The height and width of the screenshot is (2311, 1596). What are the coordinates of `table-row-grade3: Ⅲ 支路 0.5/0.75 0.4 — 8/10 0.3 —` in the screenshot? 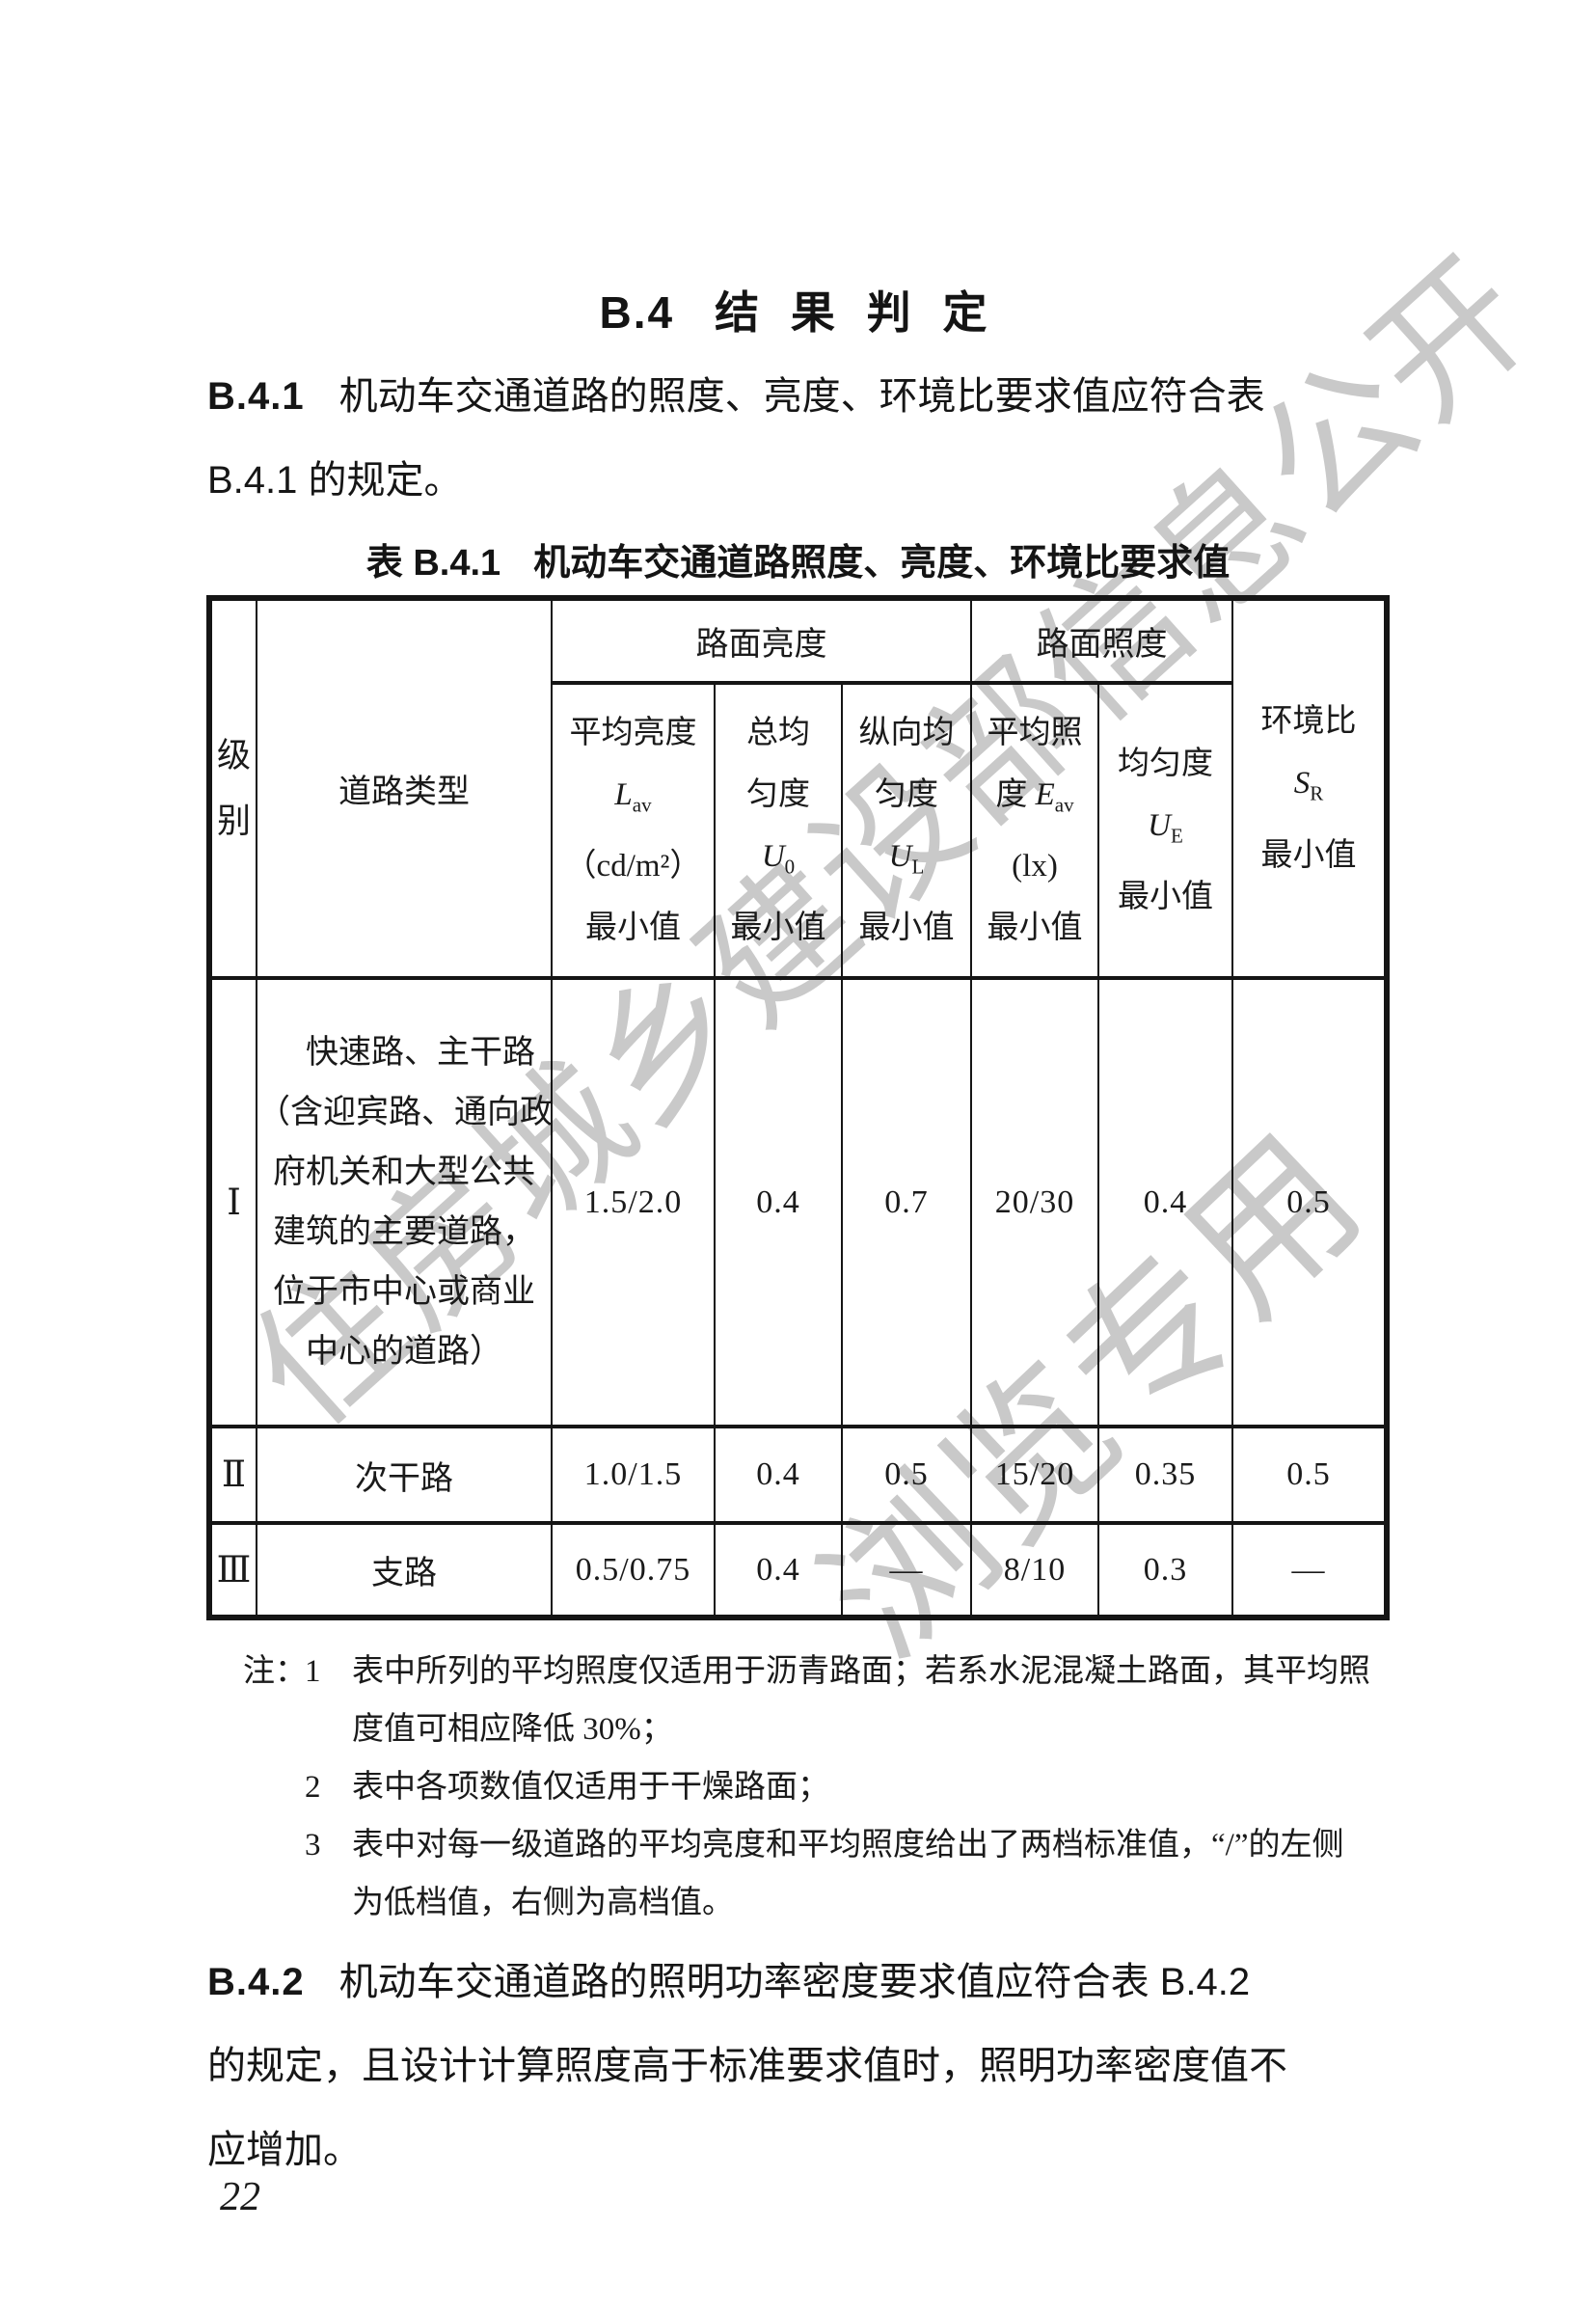 It's located at (798, 1570).